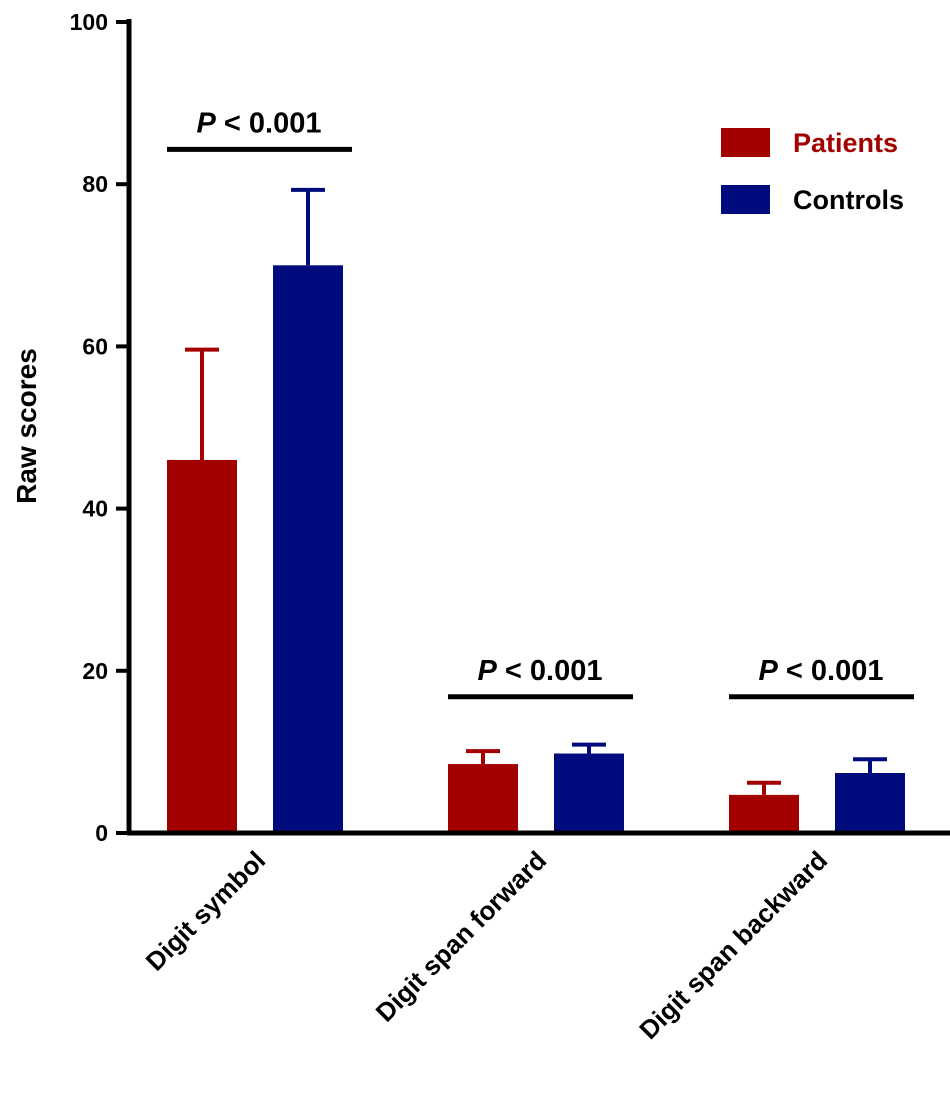  Describe the element at coordinates (745, 199) in the screenshot. I see `legend-swatch-controls` at that location.